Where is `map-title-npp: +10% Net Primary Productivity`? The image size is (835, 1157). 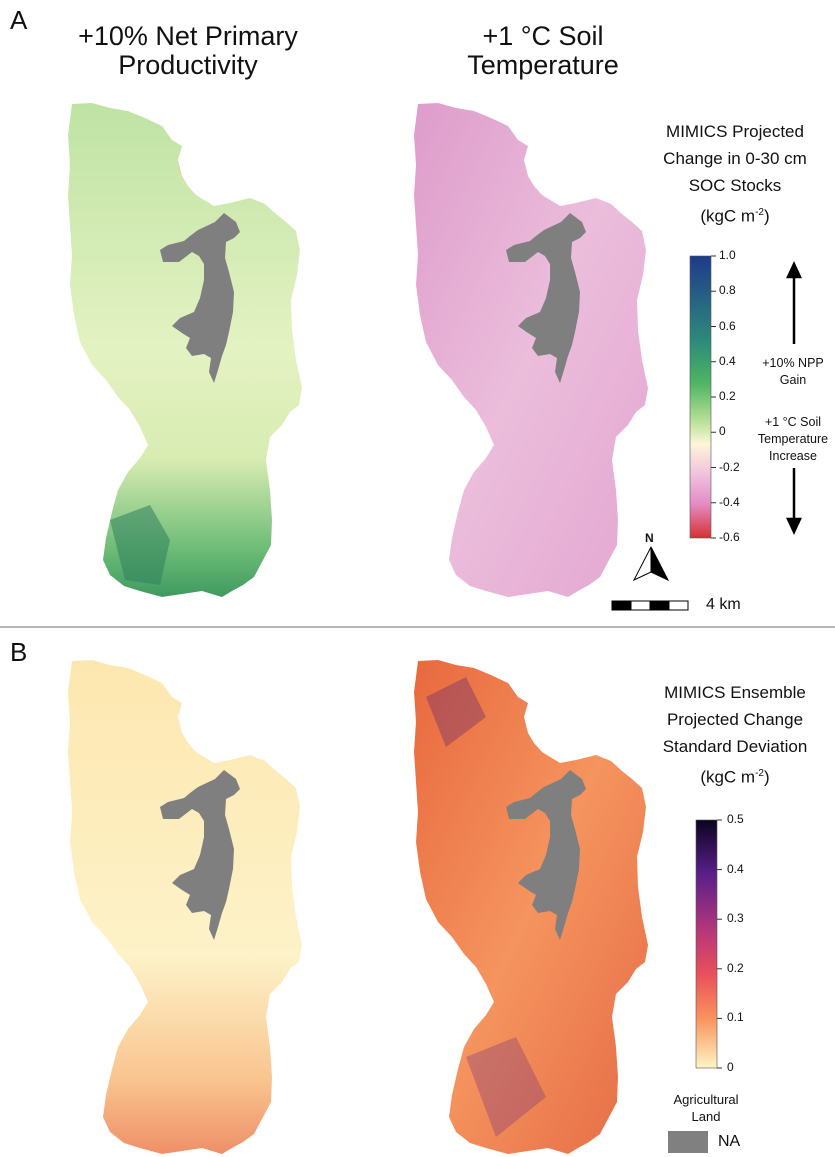
map-title-npp: +10% Net Primary Productivity is located at coordinates (188, 50).